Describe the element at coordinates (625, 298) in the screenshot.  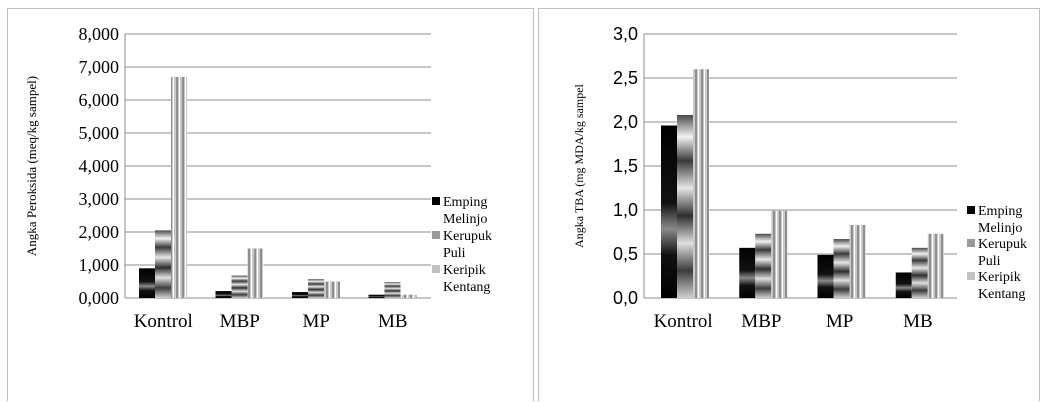
I see `y-tick-label: 0,0` at that location.